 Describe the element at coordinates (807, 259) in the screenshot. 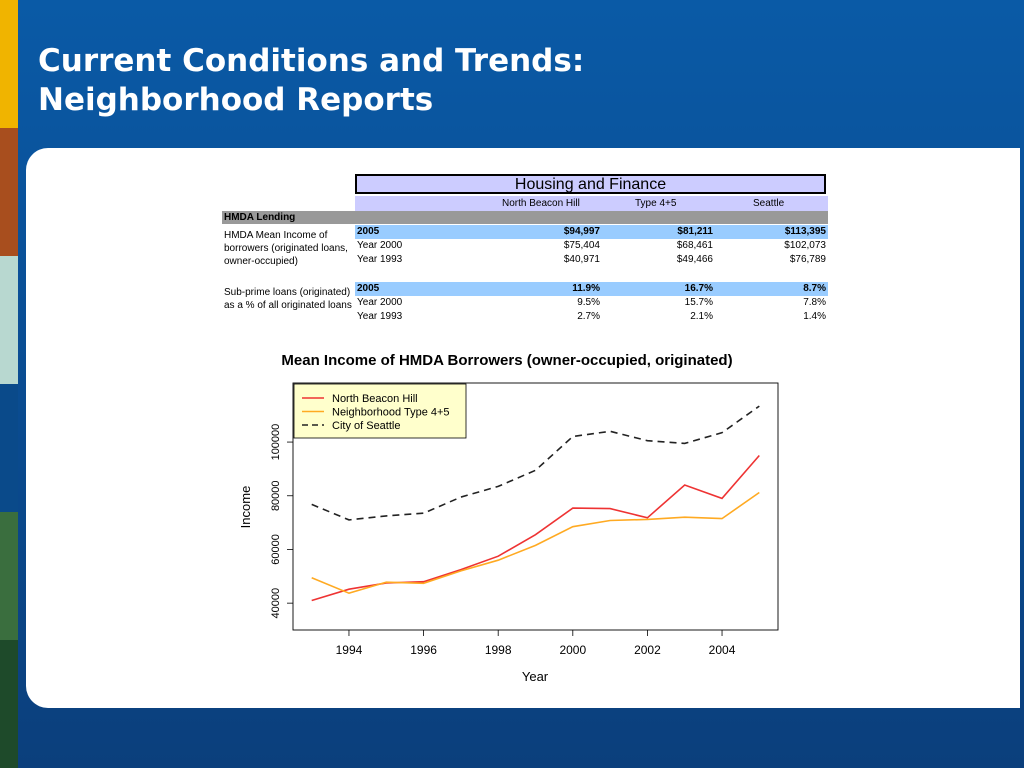

I see `cell-value: $76,789` at that location.